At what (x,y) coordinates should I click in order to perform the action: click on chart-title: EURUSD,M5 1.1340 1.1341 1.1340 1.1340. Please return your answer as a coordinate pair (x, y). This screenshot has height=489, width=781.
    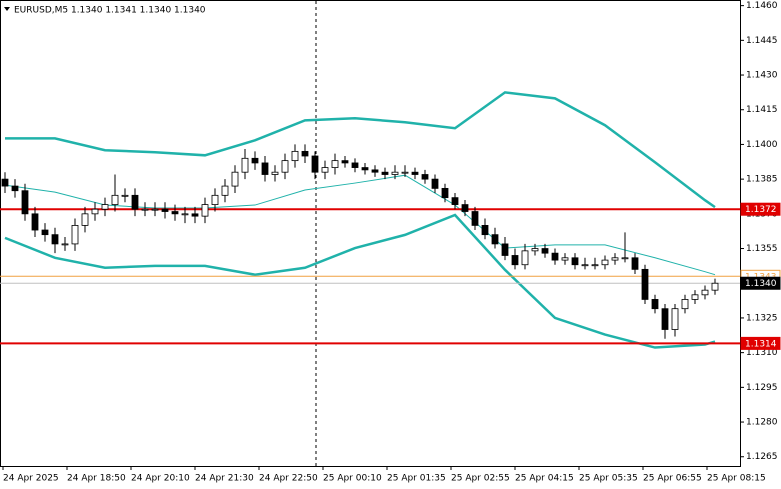
    Looking at the image, I should click on (110, 11).